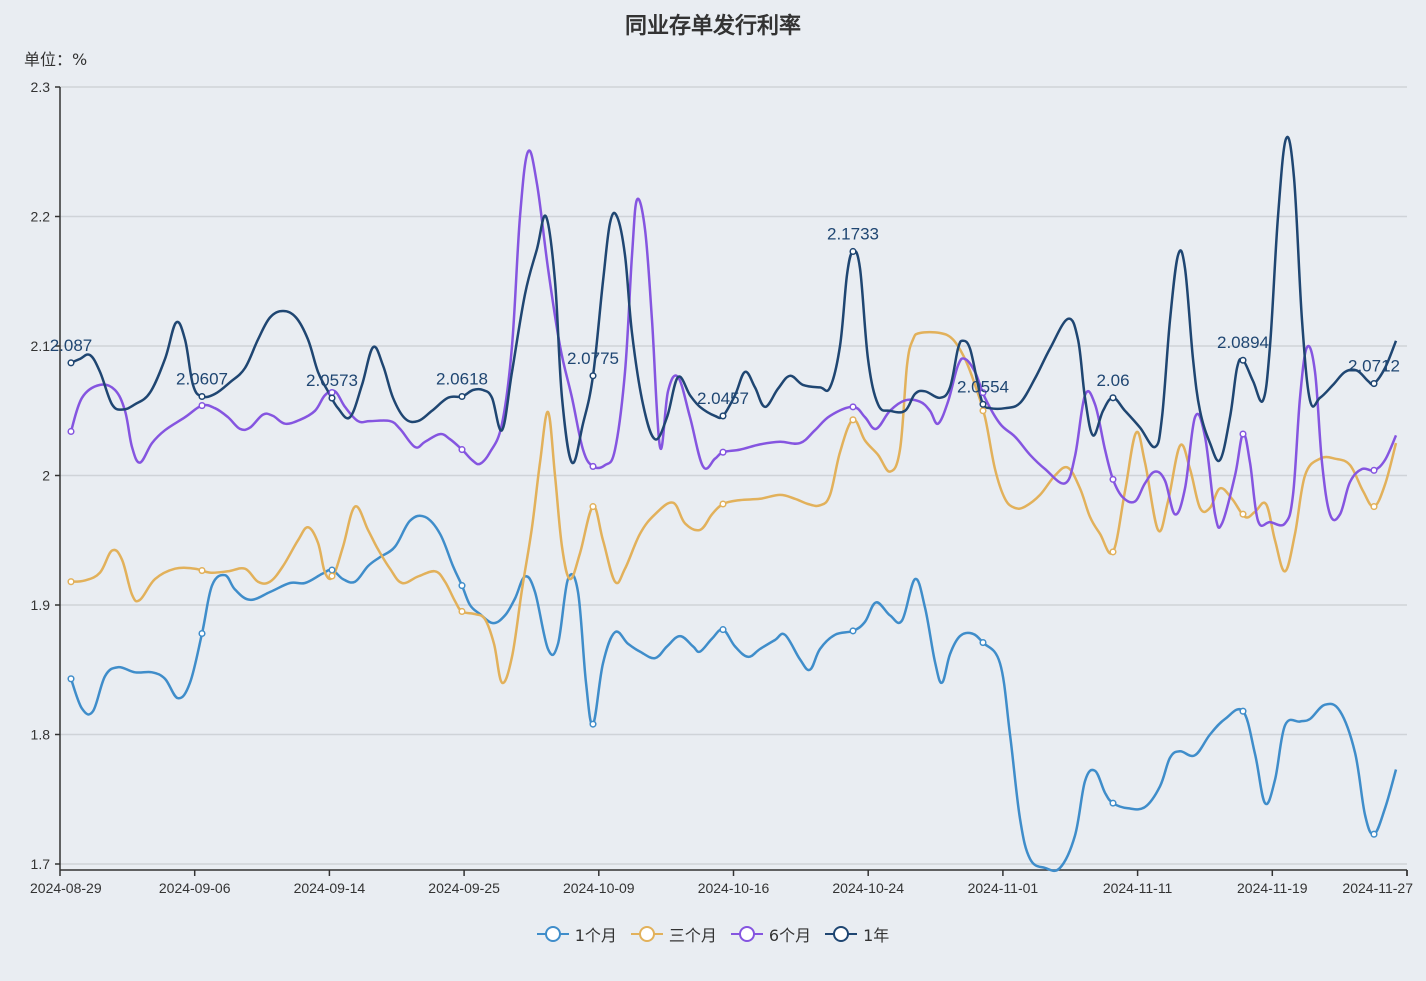 This screenshot has height=981, width=1426. Describe the element at coordinates (41, 217) in the screenshot. I see `y-tick-label: 2.2` at that location.